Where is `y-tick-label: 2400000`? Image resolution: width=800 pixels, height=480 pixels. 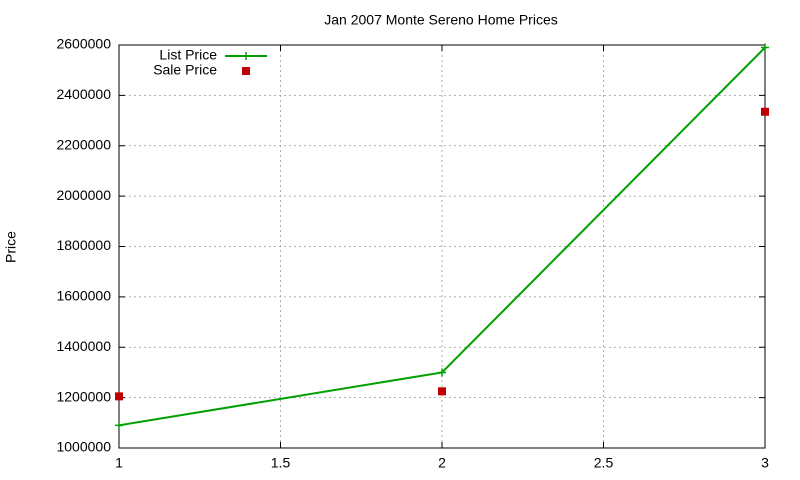
y-tick-label: 2400000 is located at coordinates (83, 94).